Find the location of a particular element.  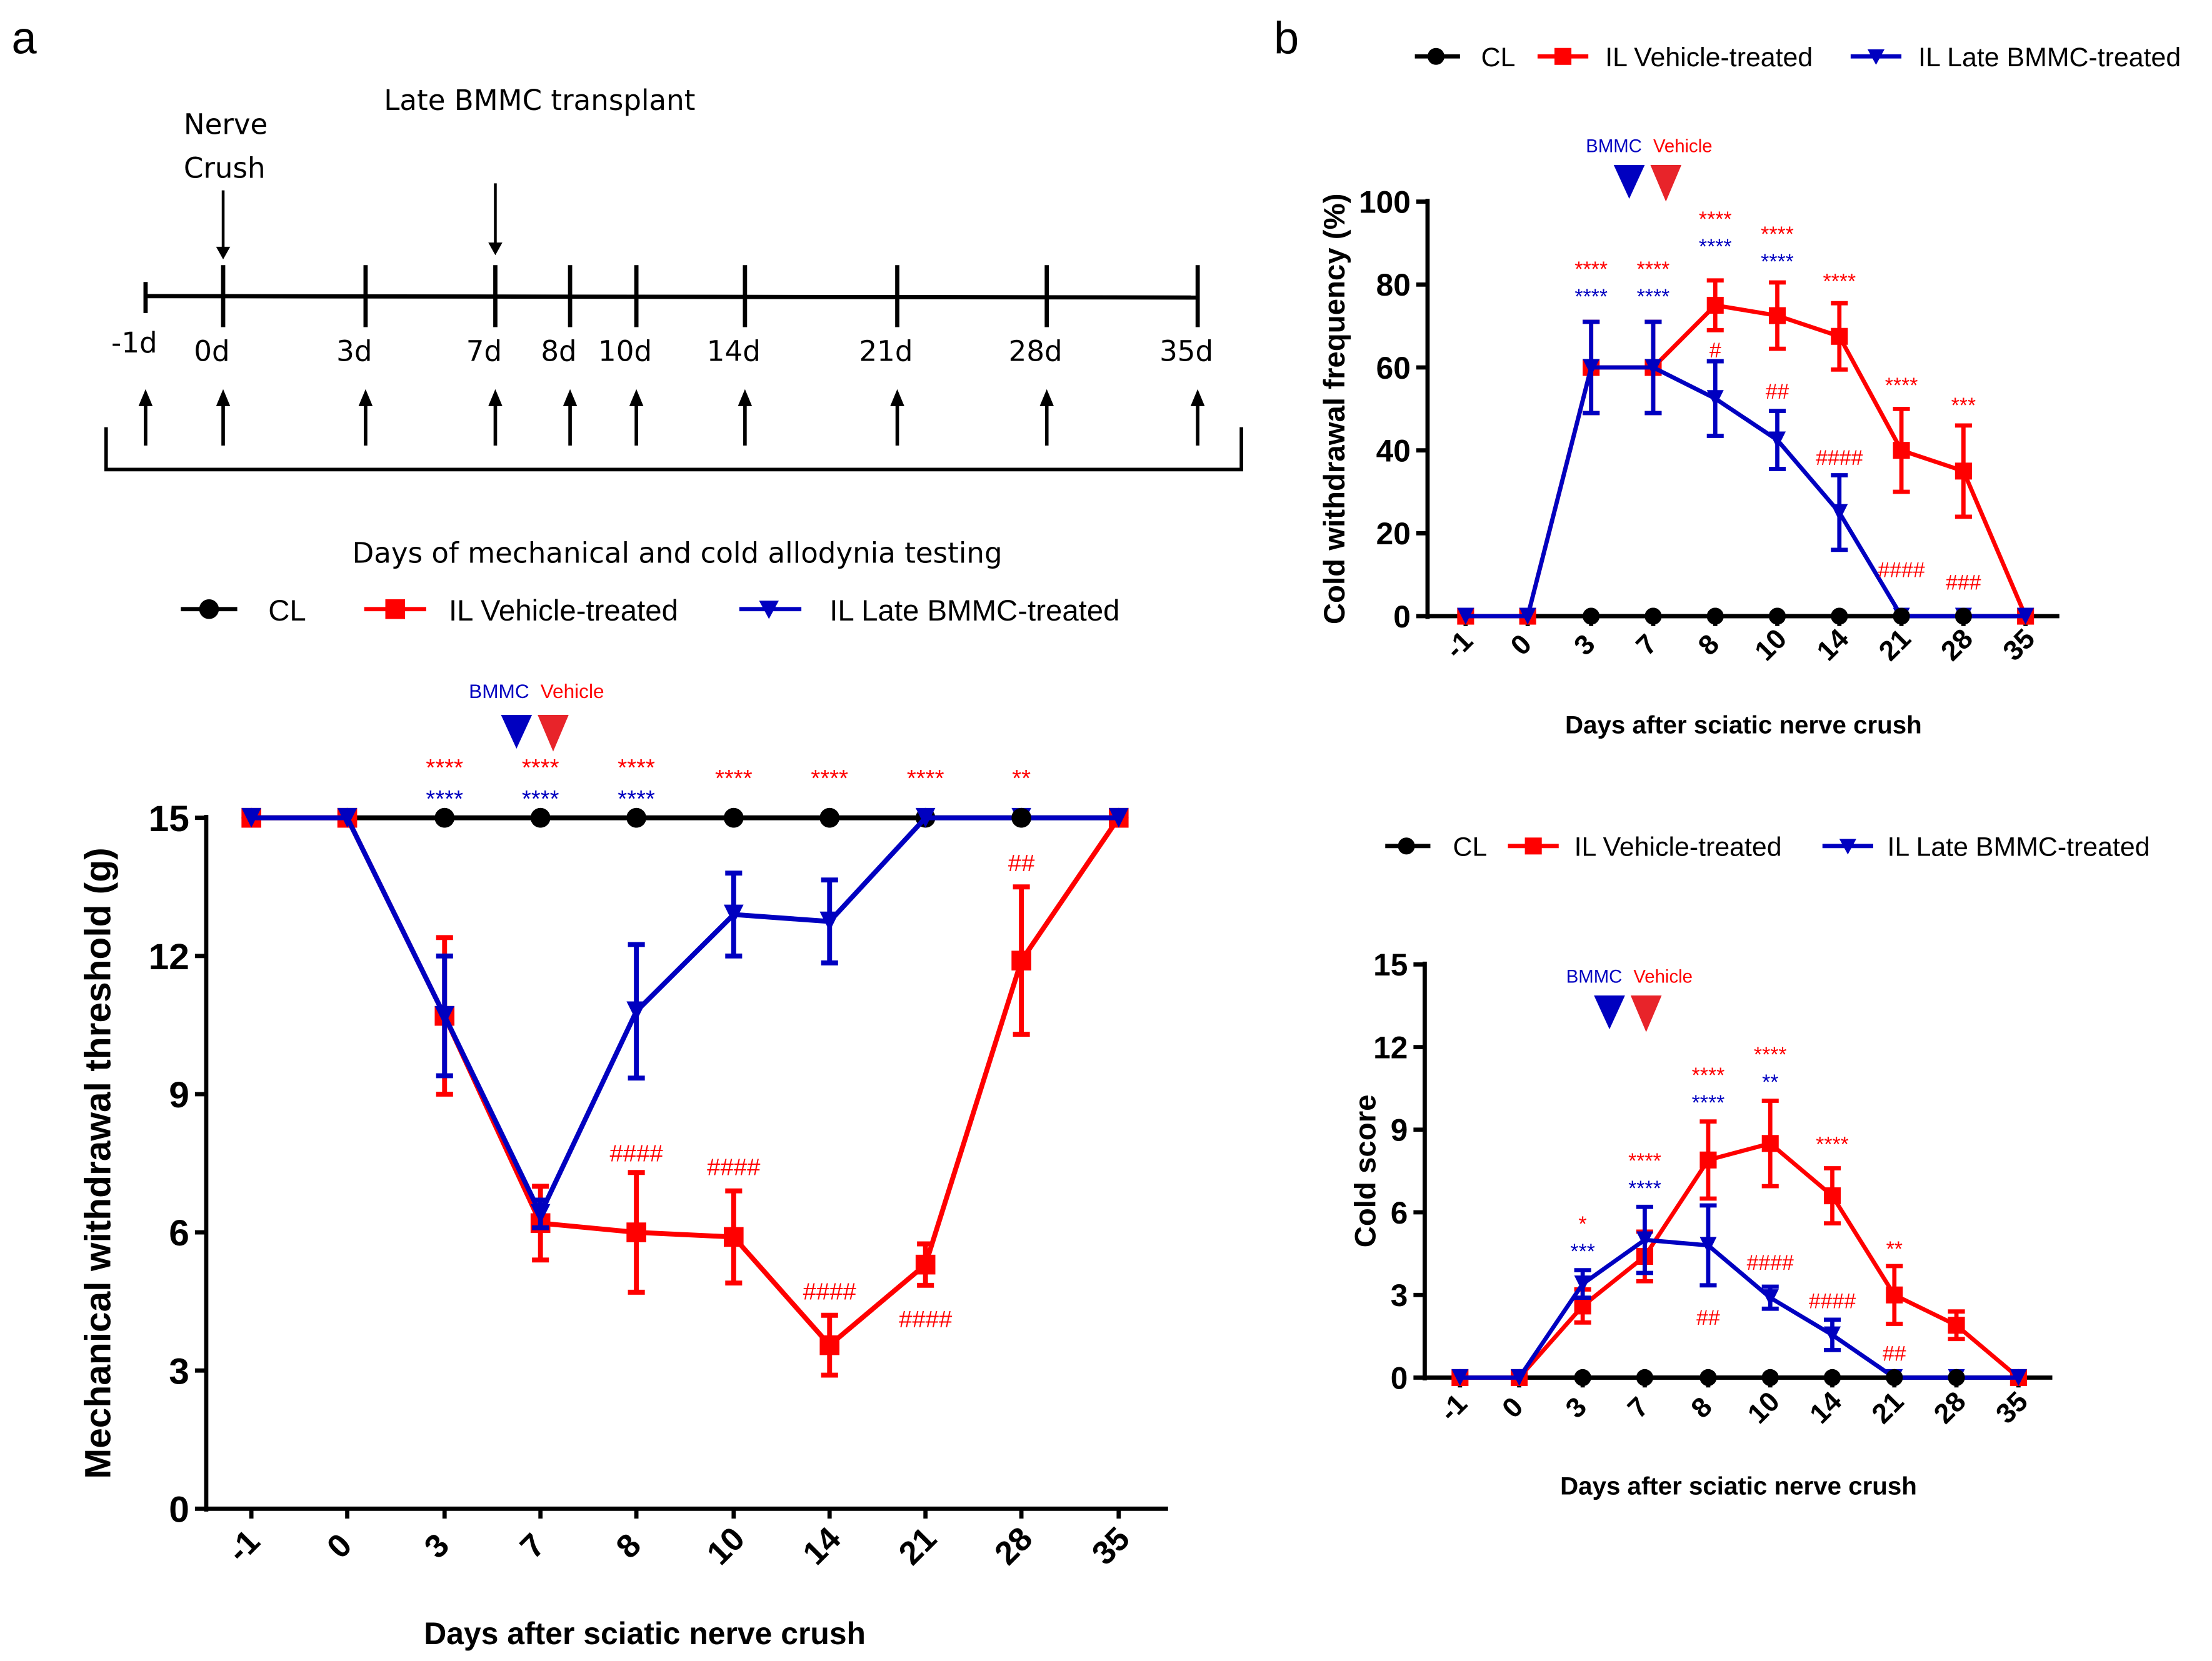

x-tick-label: 10 is located at coordinates (726, 1546).